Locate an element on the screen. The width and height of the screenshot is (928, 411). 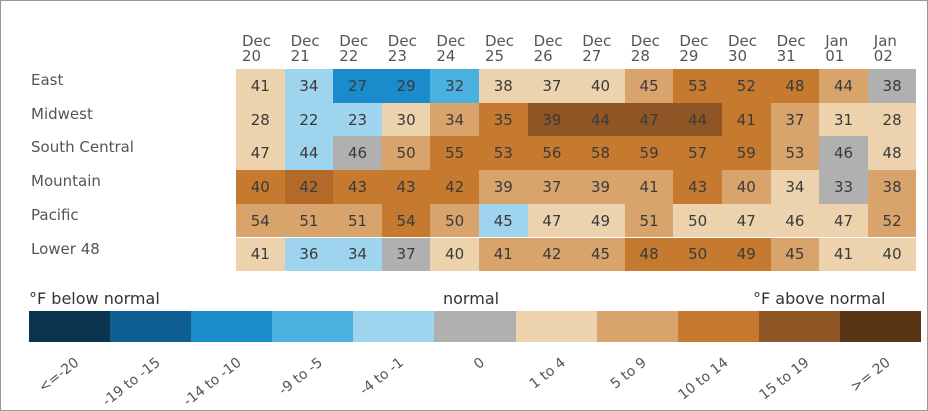
heat-cell: 55 is located at coordinates (454, 153).